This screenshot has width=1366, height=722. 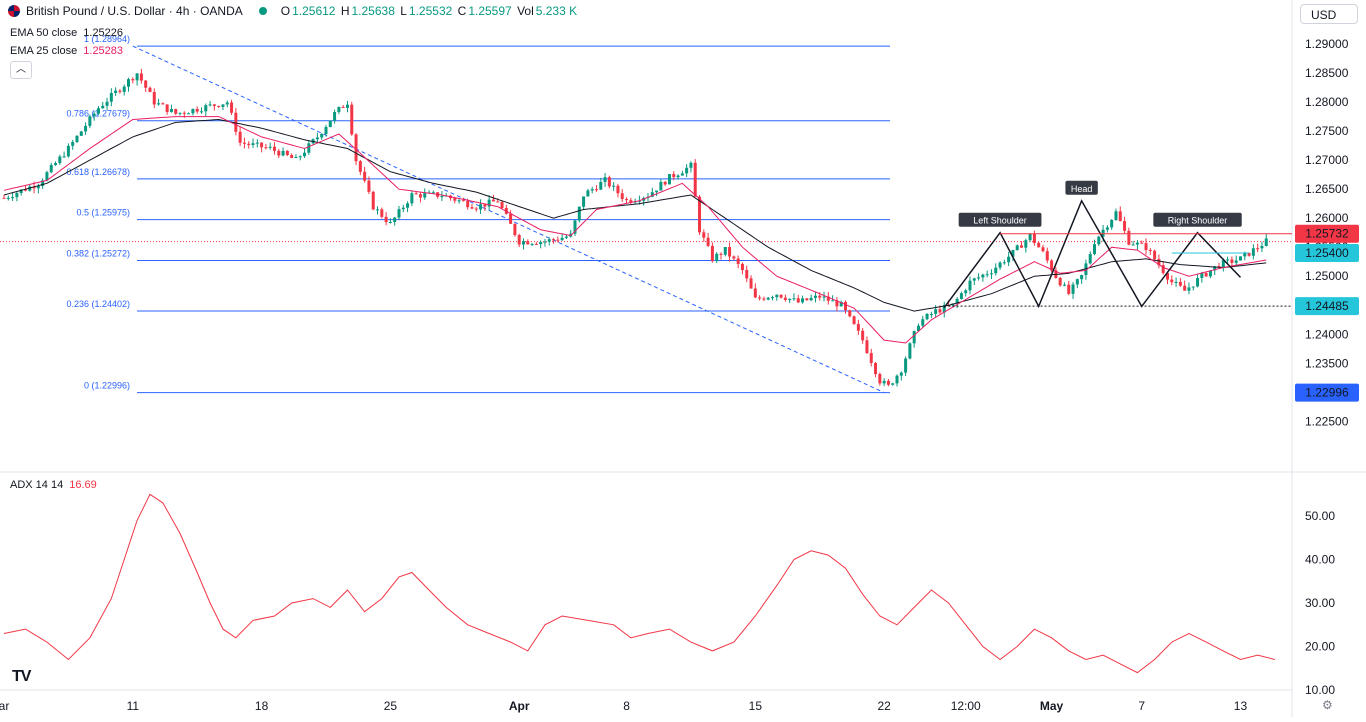 What do you see at coordinates (1241, 706) in the screenshot?
I see `time-tick-label: 13` at bounding box center [1241, 706].